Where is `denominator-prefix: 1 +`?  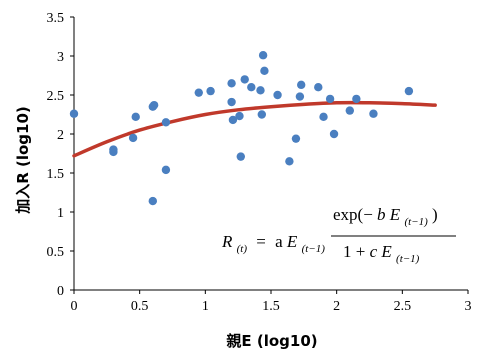
denominator-prefix: 1 + is located at coordinates (356, 251).